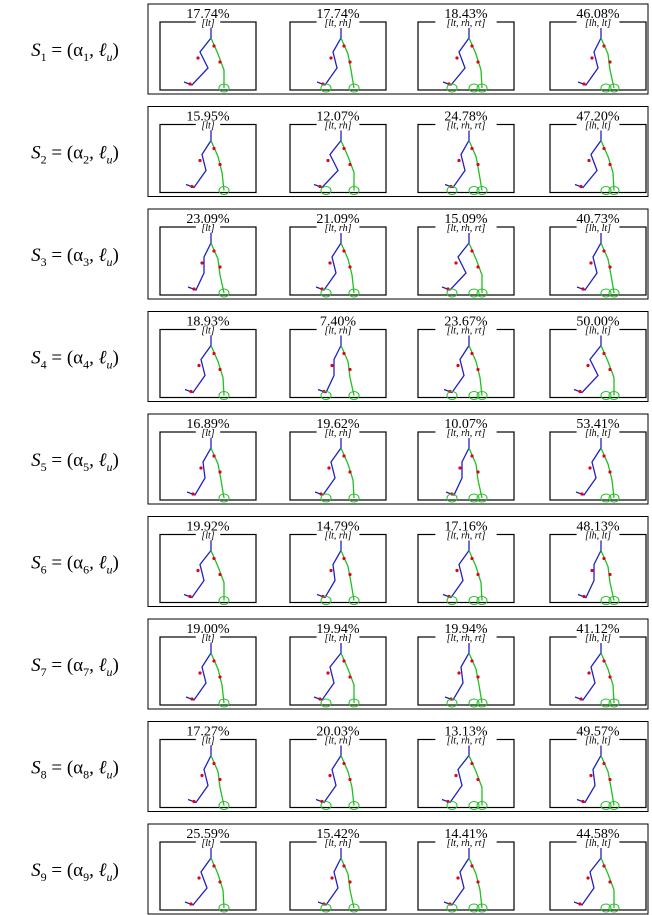  What do you see at coordinates (86, 160) in the screenshot?
I see `label-part: 2` at bounding box center [86, 160].